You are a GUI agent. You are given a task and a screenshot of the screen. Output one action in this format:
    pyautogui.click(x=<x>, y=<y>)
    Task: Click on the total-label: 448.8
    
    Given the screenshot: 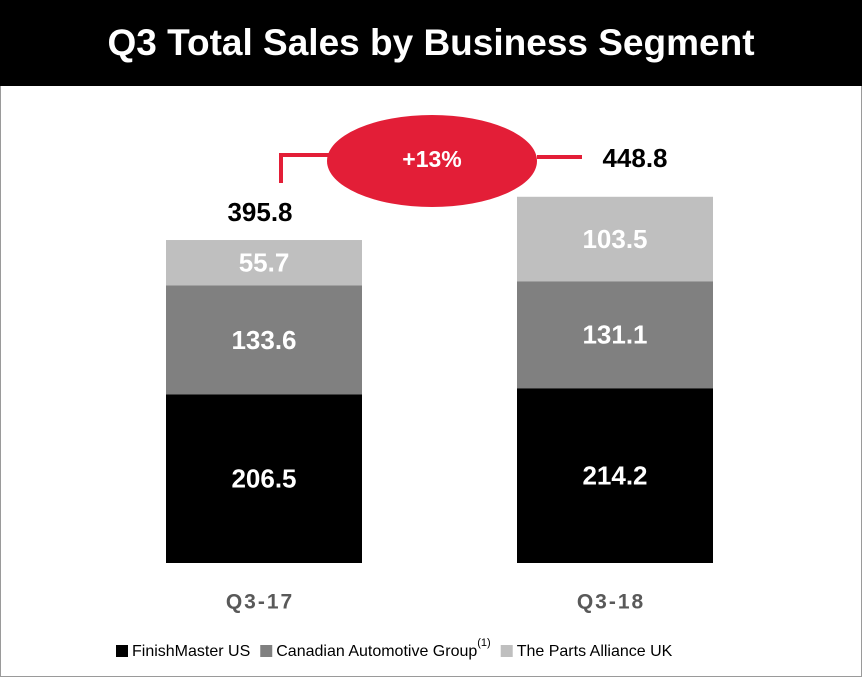 What is the action you would take?
    pyautogui.click(x=634, y=158)
    